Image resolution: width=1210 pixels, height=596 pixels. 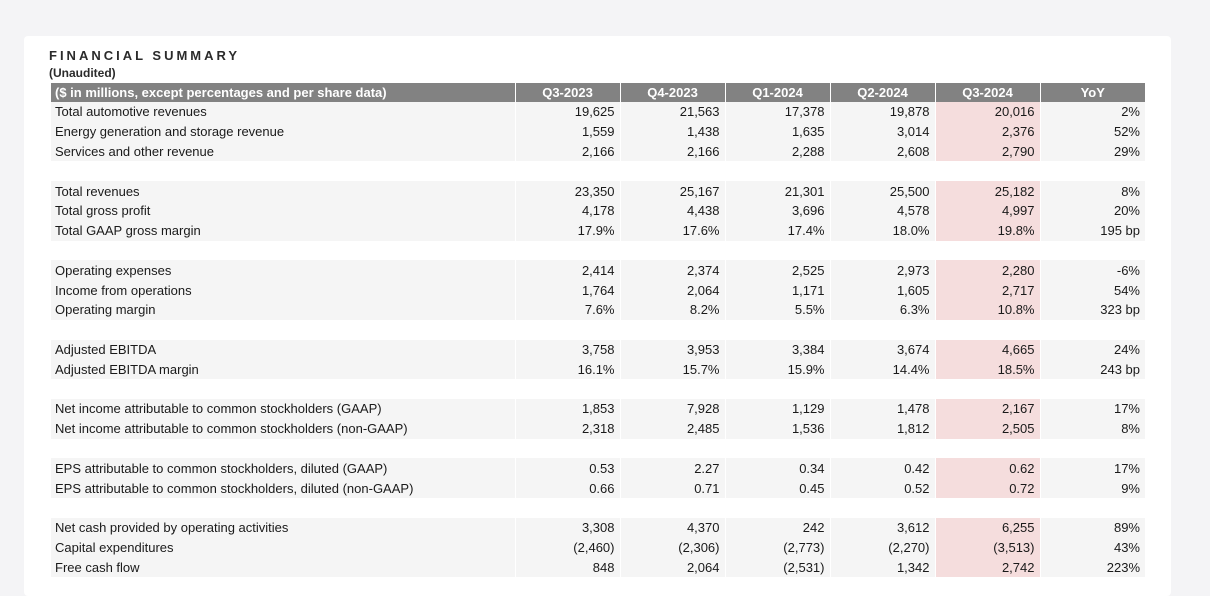 What do you see at coordinates (883, 369) in the screenshot?
I see `value-cell: 14.4%` at bounding box center [883, 369].